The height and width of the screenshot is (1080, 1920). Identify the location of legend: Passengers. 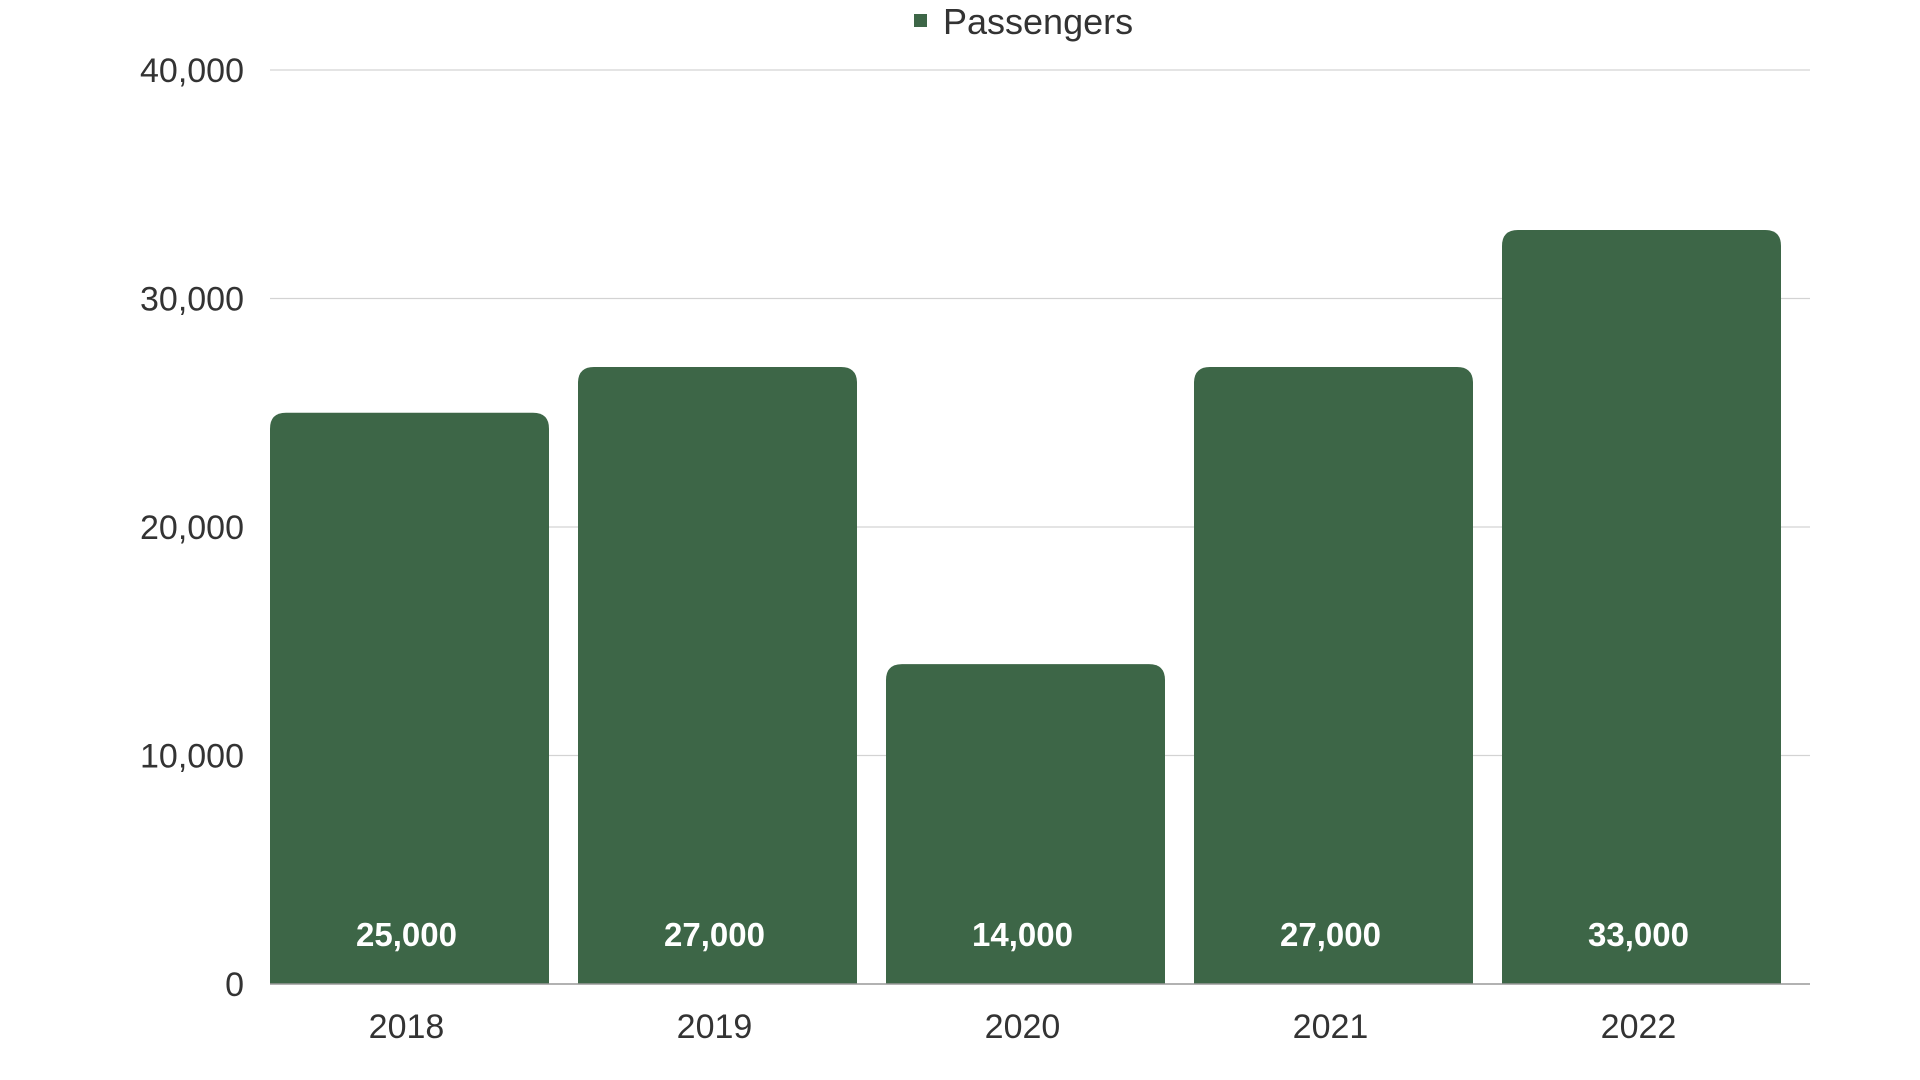
(1023, 21).